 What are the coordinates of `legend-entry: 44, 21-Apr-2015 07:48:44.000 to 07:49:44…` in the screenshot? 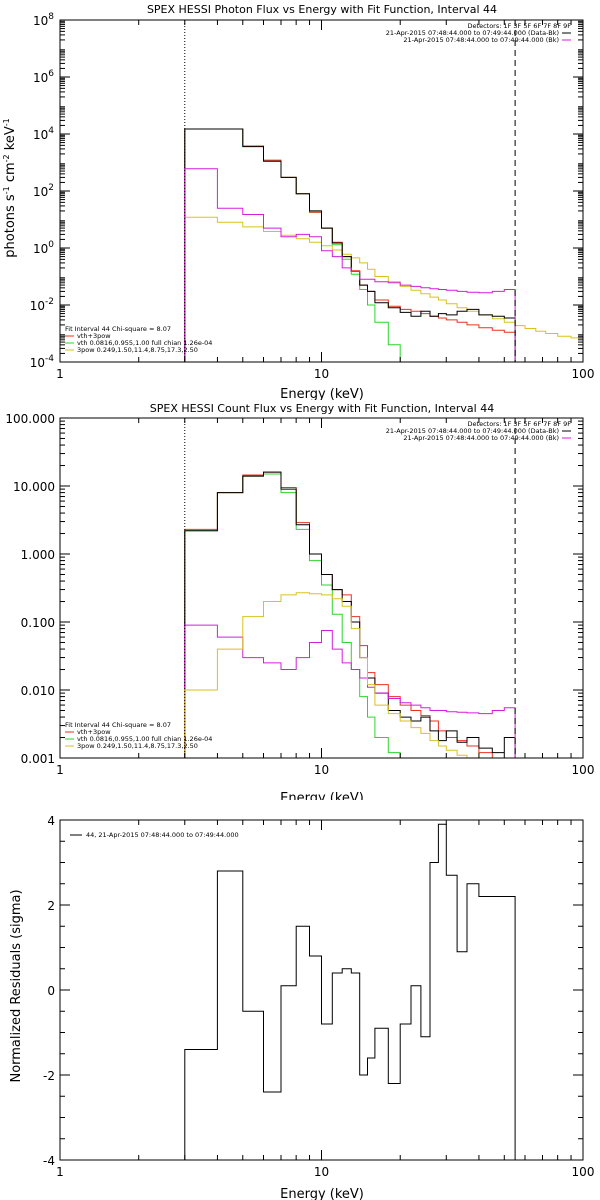 It's located at (162, 835).